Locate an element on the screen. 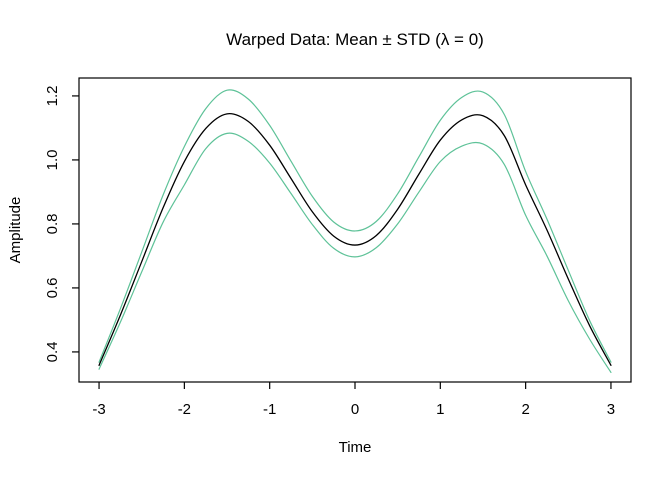 This screenshot has height=480, width=672. y-axis-label: Amplitude is located at coordinates (15, 230).